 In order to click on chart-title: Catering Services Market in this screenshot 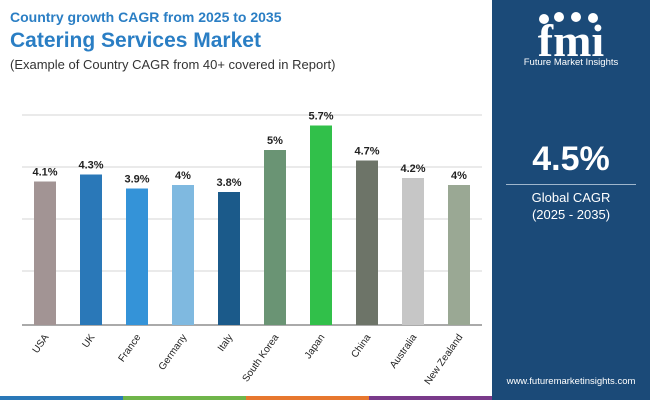, I will do `click(135, 40)`.